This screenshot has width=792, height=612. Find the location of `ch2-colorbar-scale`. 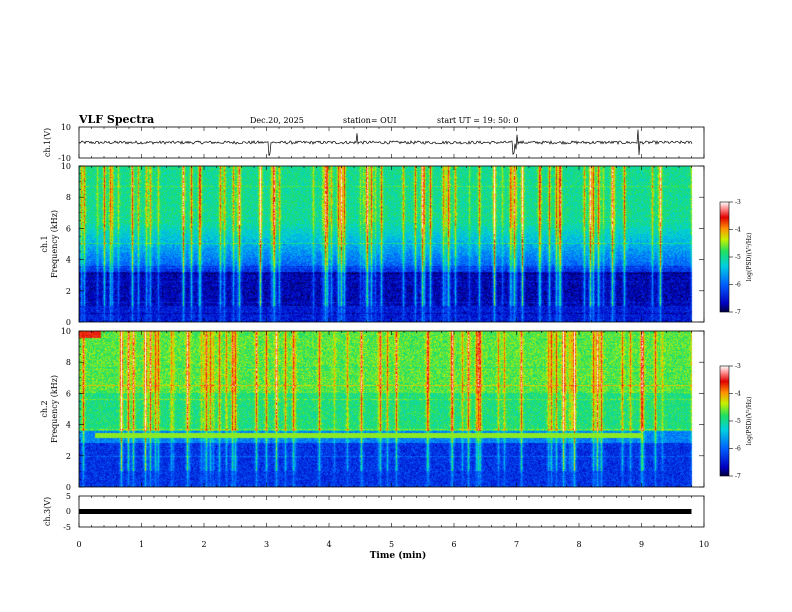

ch2-colorbar-scale is located at coordinates (724, 421).